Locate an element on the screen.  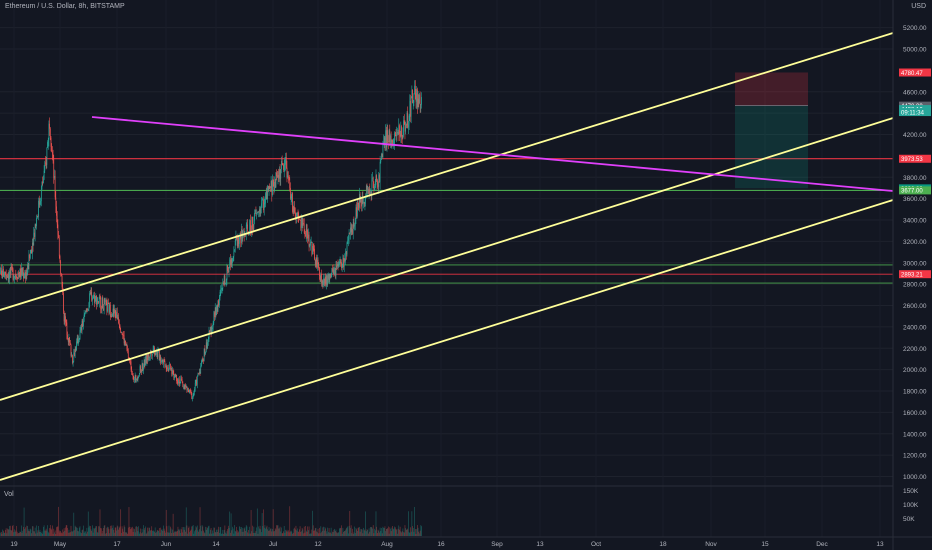
time-tick-label: Aug is located at coordinates (387, 544).